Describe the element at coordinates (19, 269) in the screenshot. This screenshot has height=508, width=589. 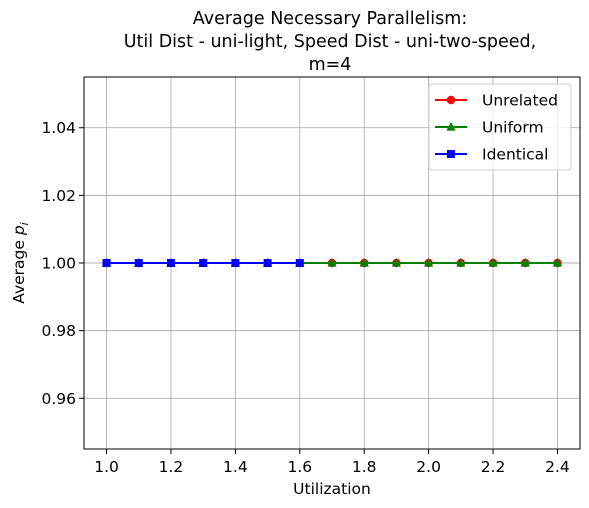
I see `y-axis-label-text: Average` at that location.